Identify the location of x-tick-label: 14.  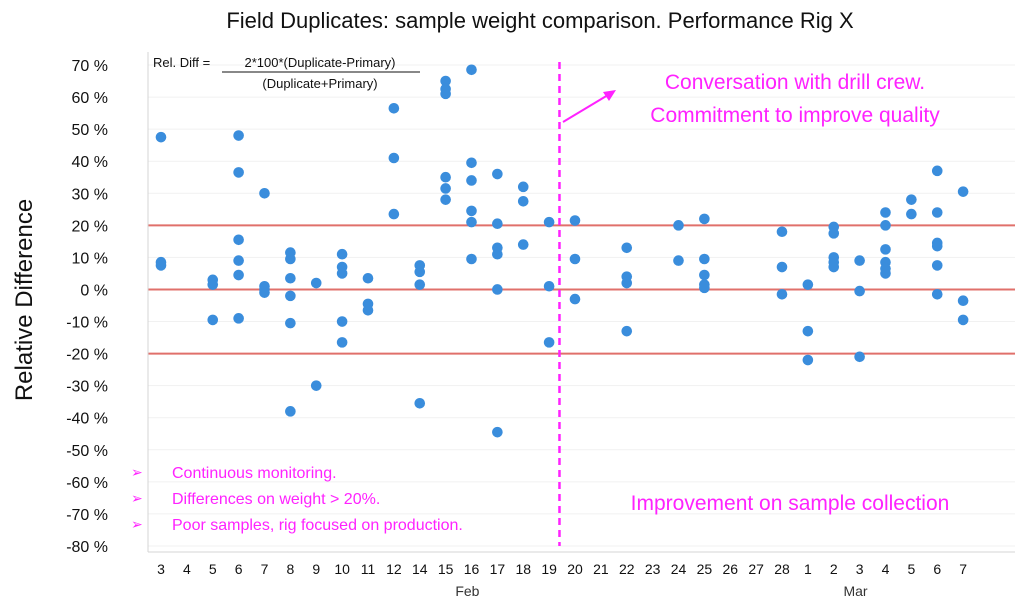
(420, 569).